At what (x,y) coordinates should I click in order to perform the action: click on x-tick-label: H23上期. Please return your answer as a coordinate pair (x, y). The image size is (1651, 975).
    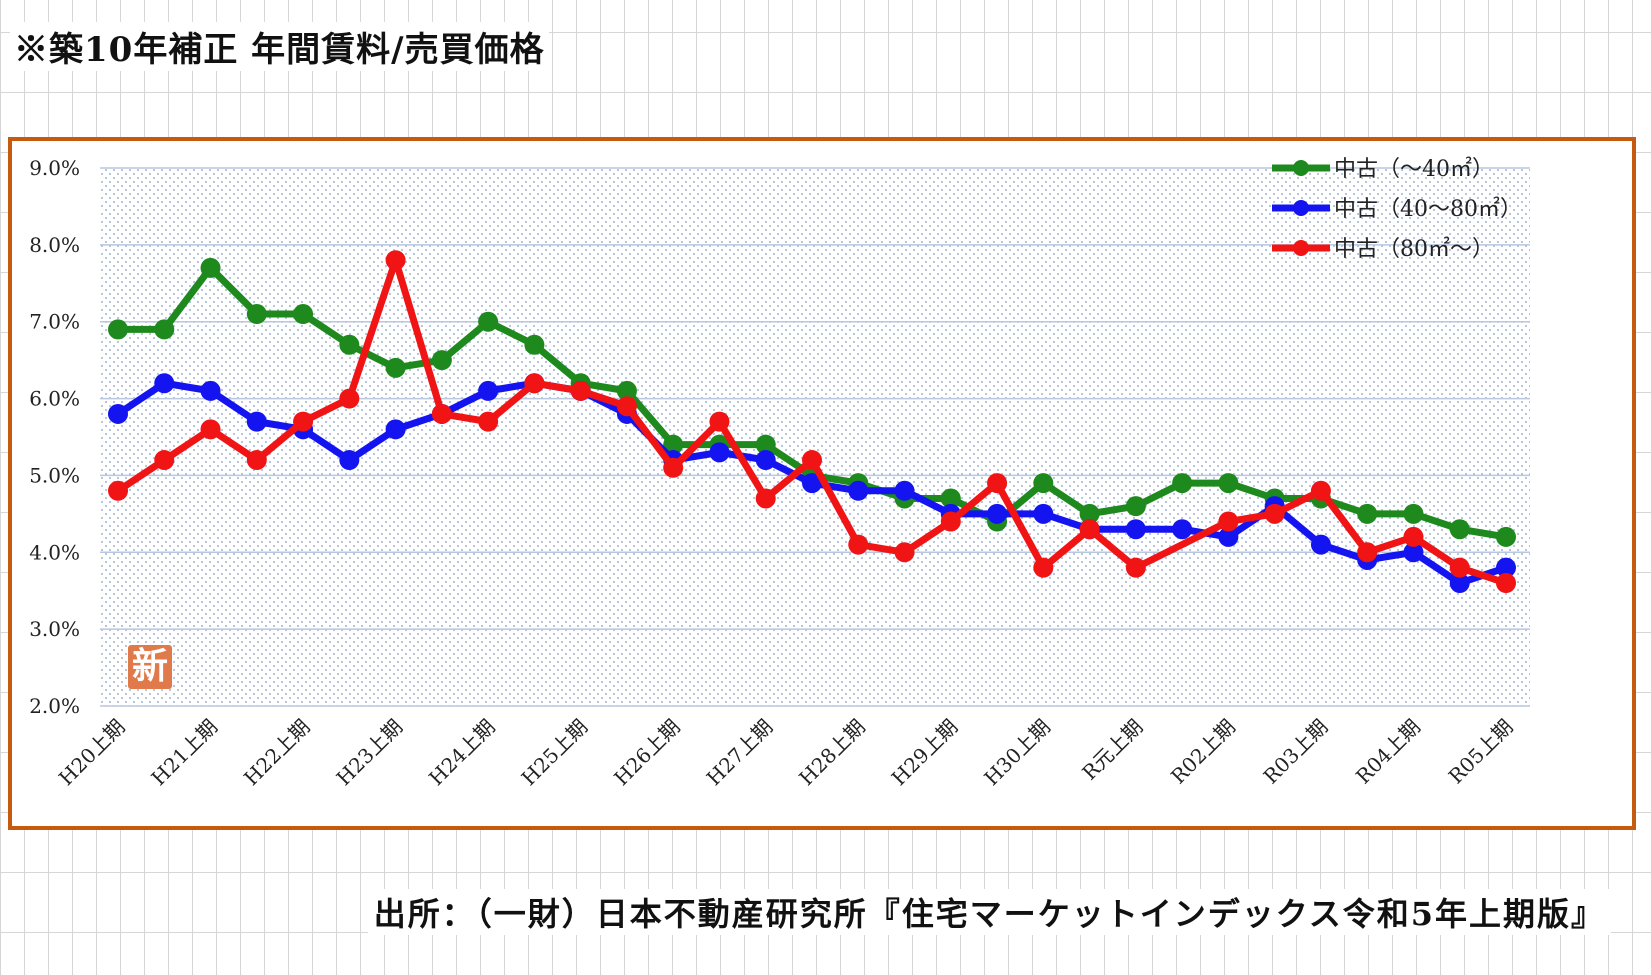
    Looking at the image, I should click on (370, 753).